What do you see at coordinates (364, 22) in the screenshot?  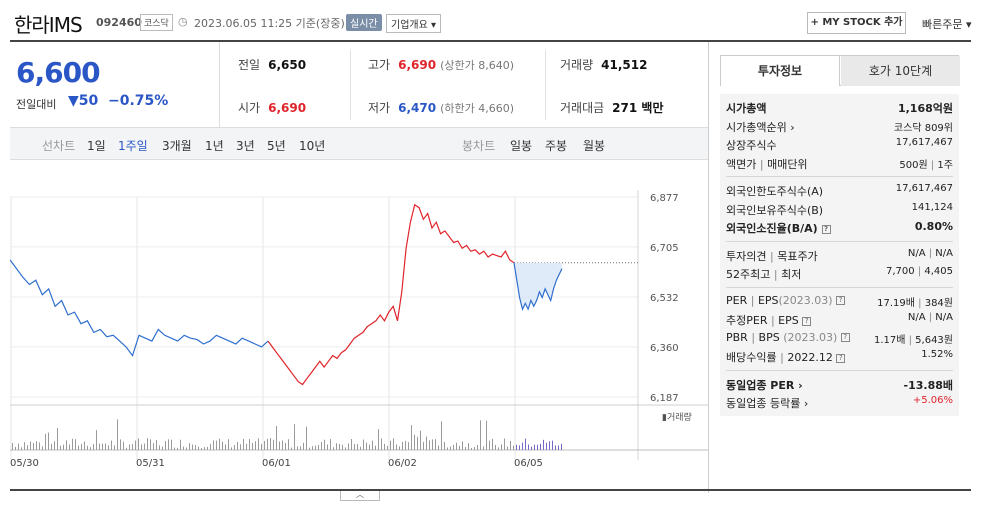 I see `realtime-badge: 실시간` at bounding box center [364, 22].